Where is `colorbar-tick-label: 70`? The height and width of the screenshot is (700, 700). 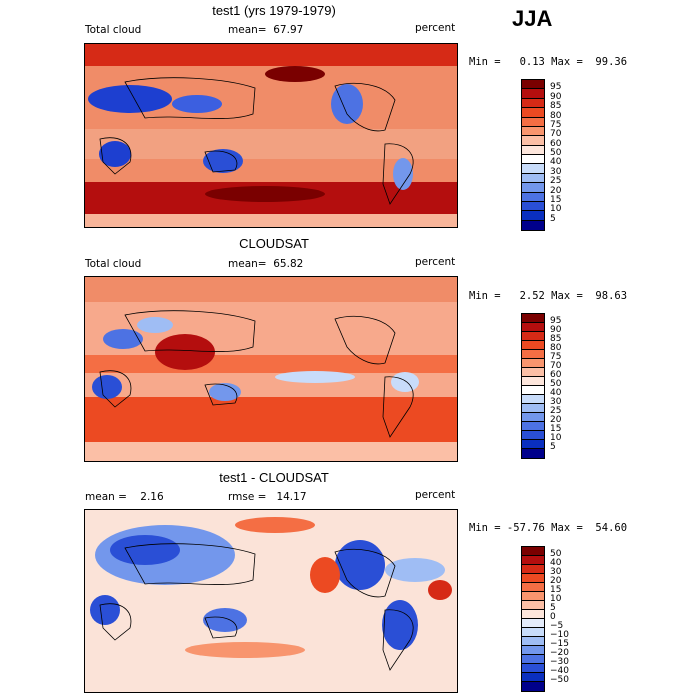 colorbar-tick-label: 70 is located at coordinates (556, 134).